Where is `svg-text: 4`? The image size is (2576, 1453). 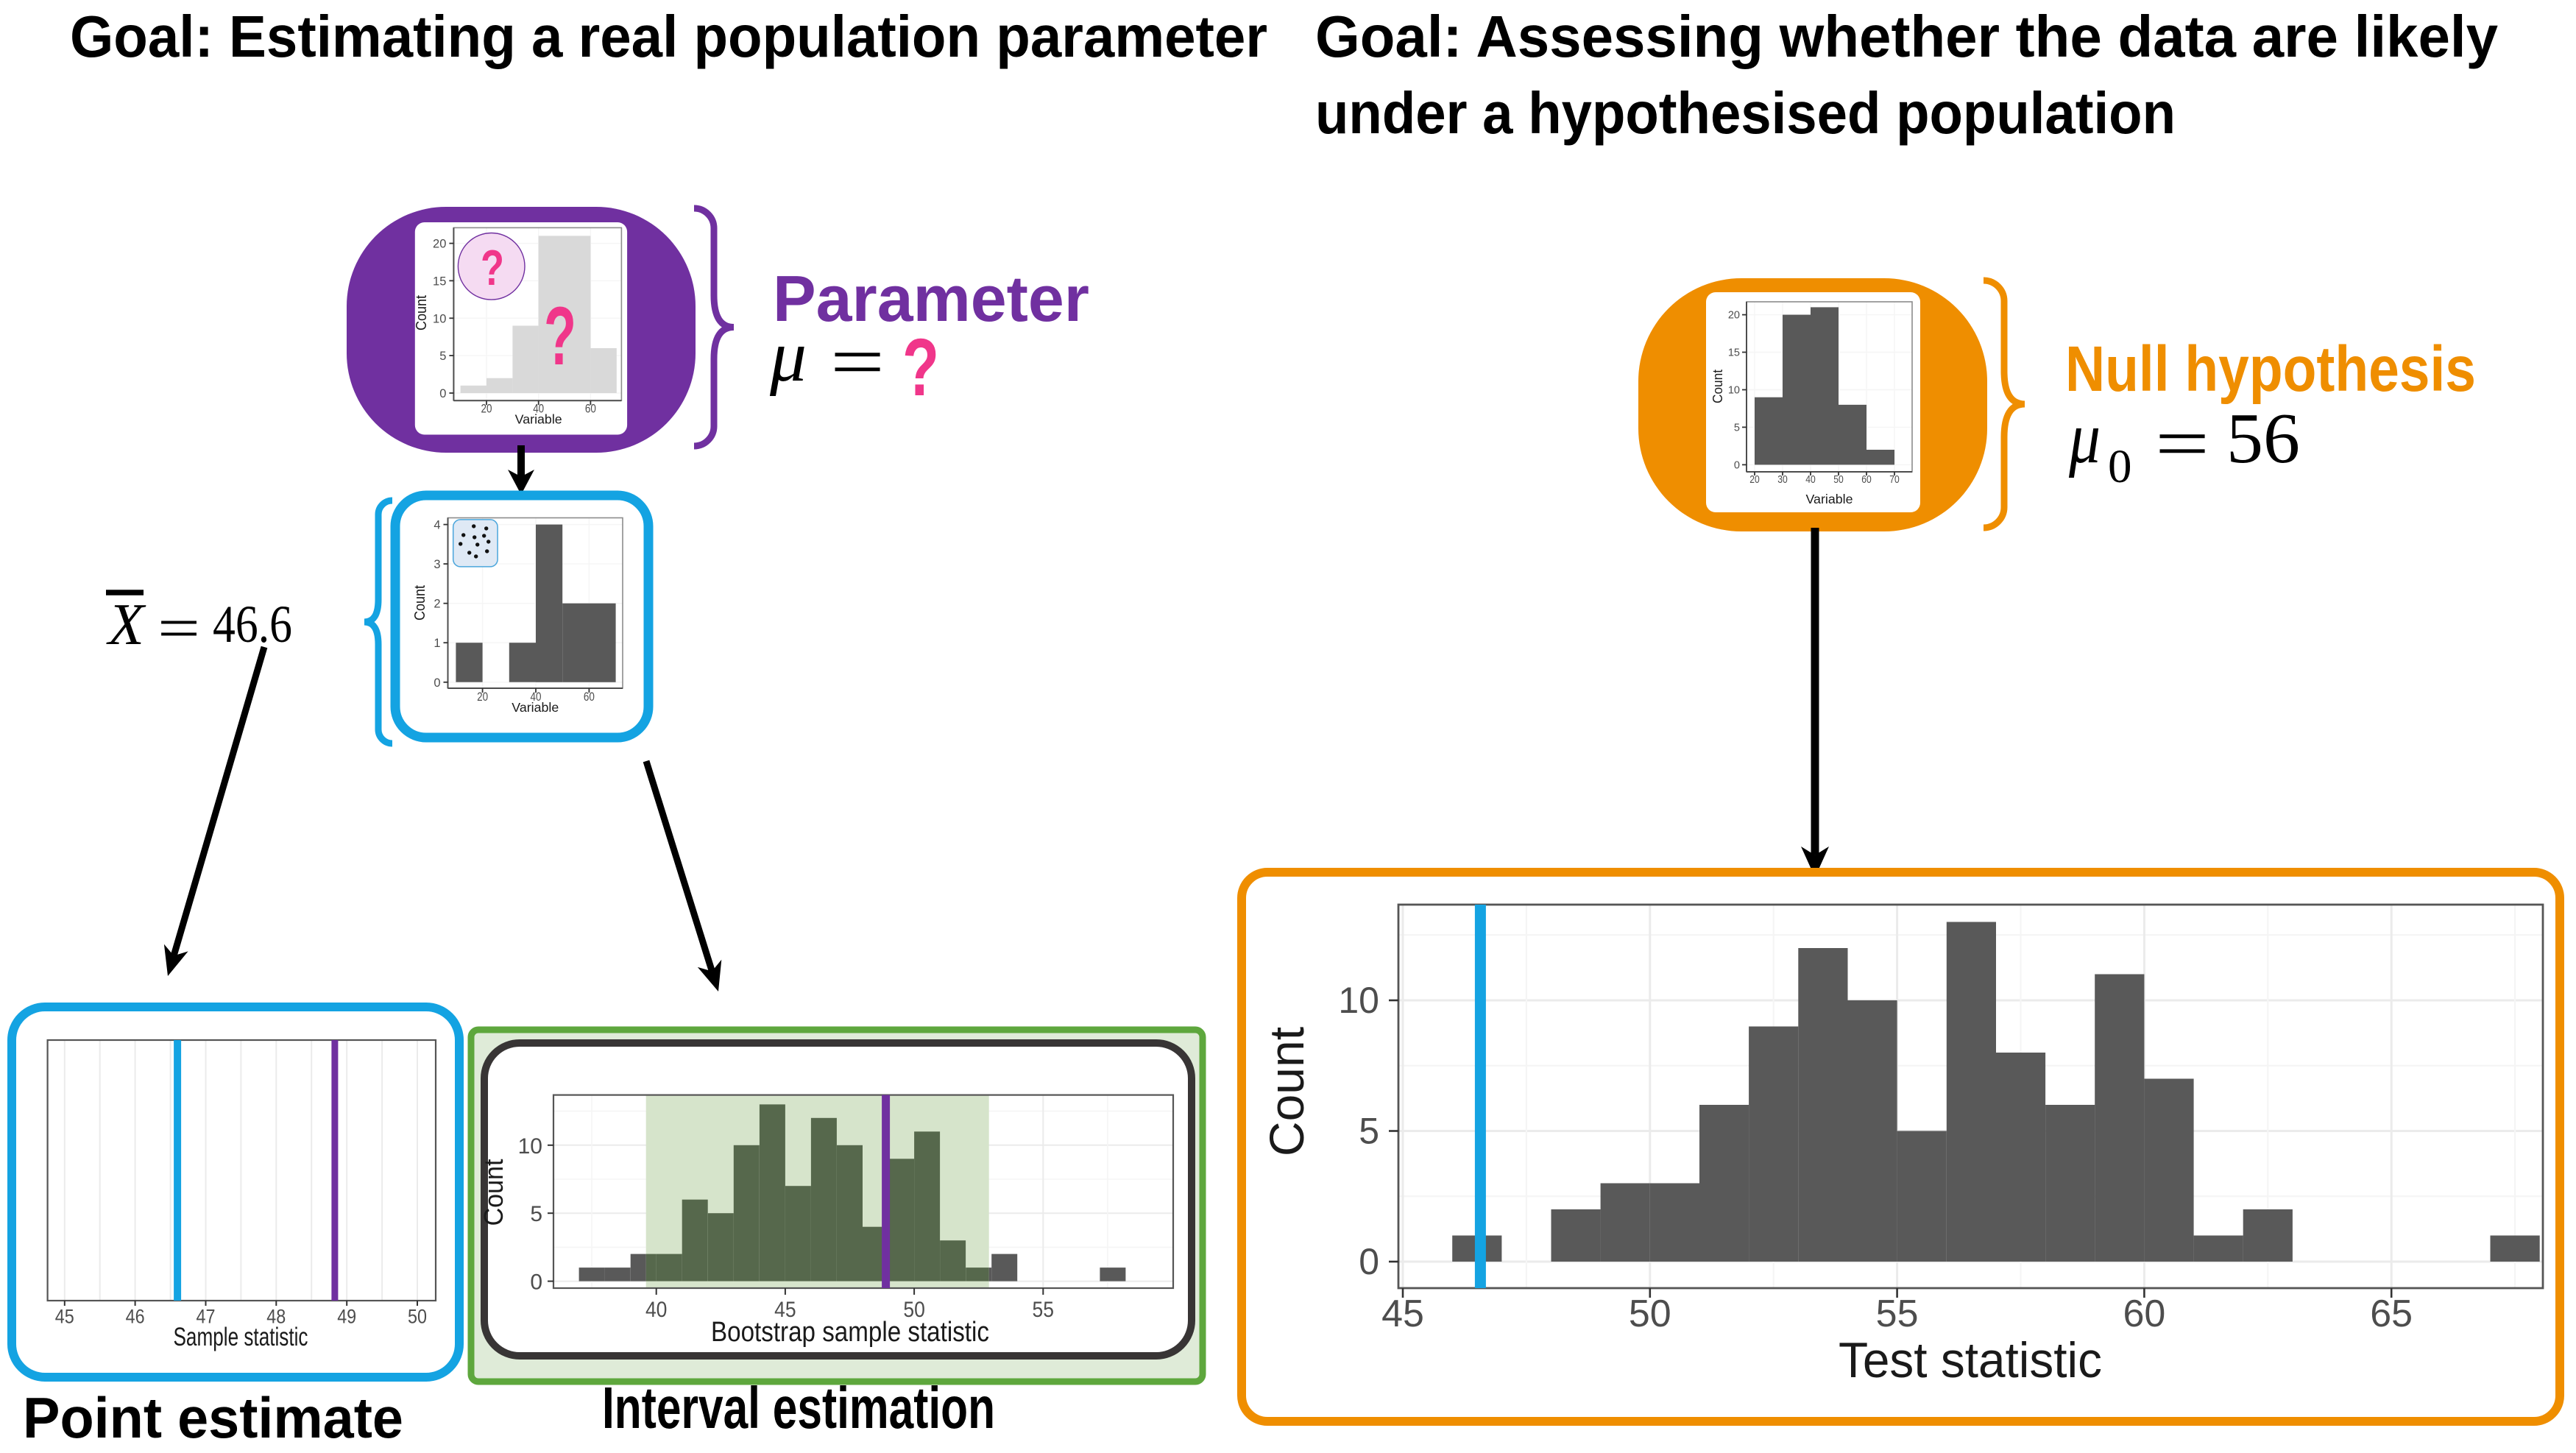 svg-text: 4 is located at coordinates (437, 525).